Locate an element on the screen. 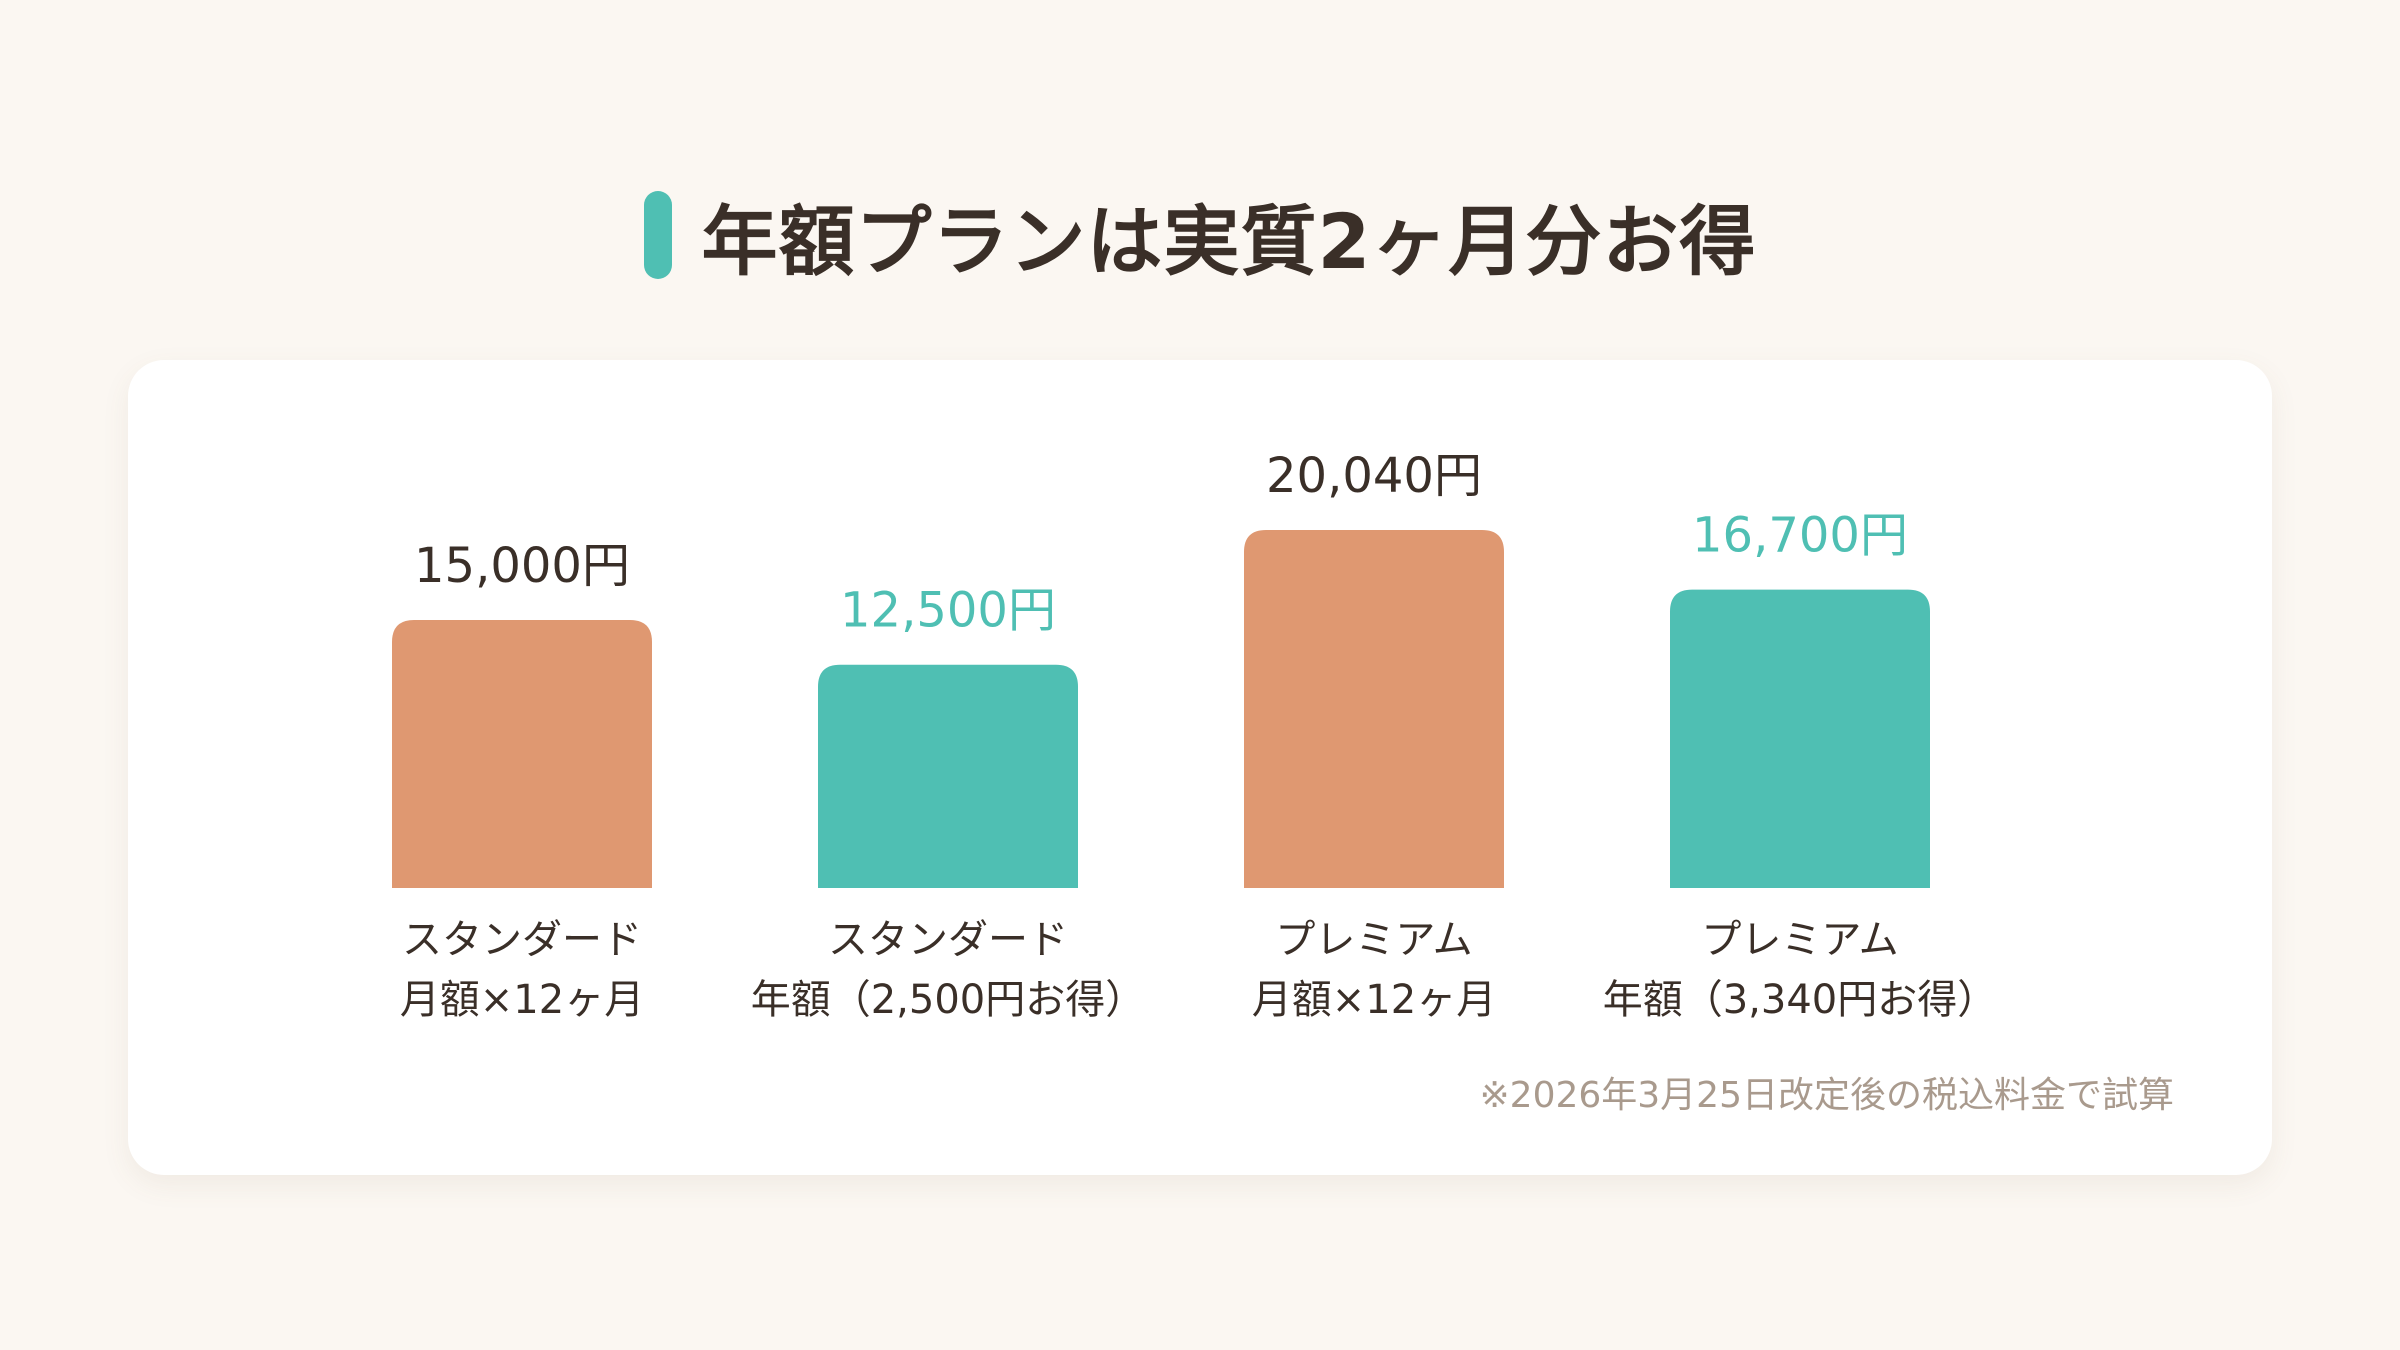 The width and height of the screenshot is (2400, 1350). bar-value-label: 16,700円 is located at coordinates (1800, 536).